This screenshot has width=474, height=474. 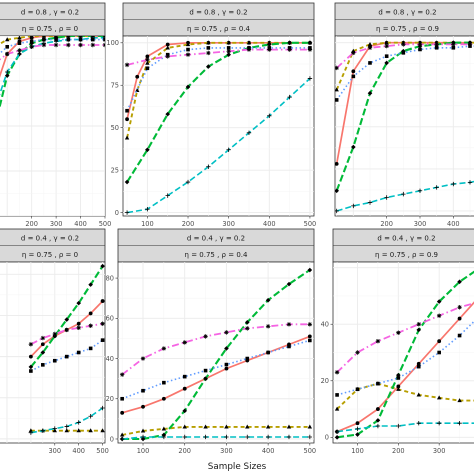 What do you see at coordinates (184, 451) in the screenshot?
I see `x-tick-label: 200` at bounding box center [184, 451].